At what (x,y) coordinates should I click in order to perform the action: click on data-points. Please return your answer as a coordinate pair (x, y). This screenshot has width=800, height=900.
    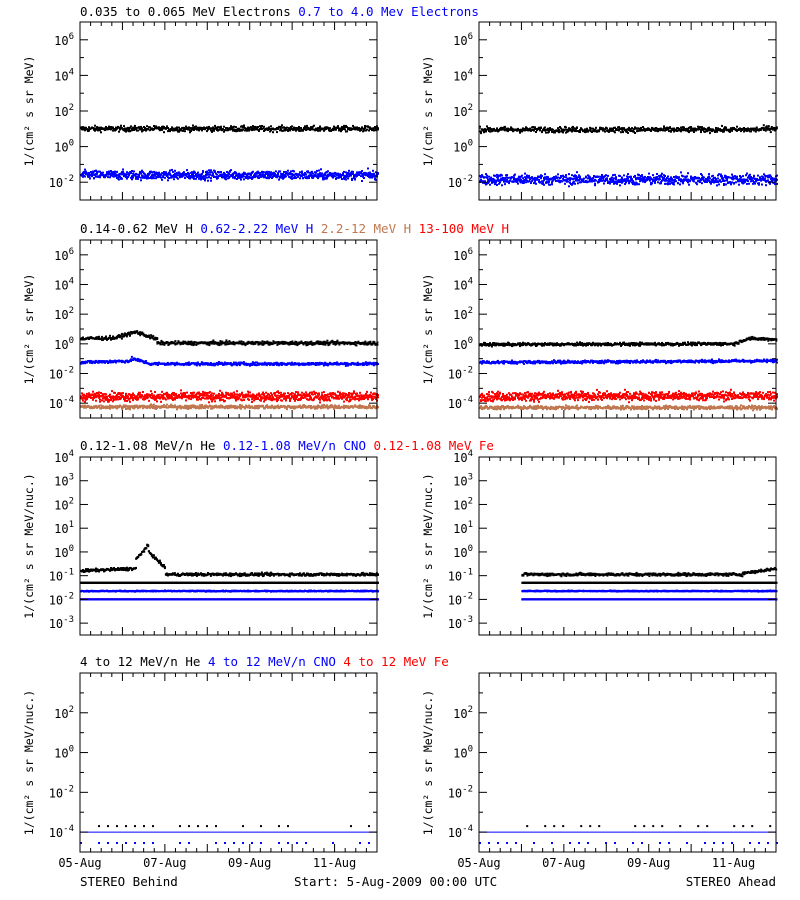
    Looking at the image, I should click on (229, 153).